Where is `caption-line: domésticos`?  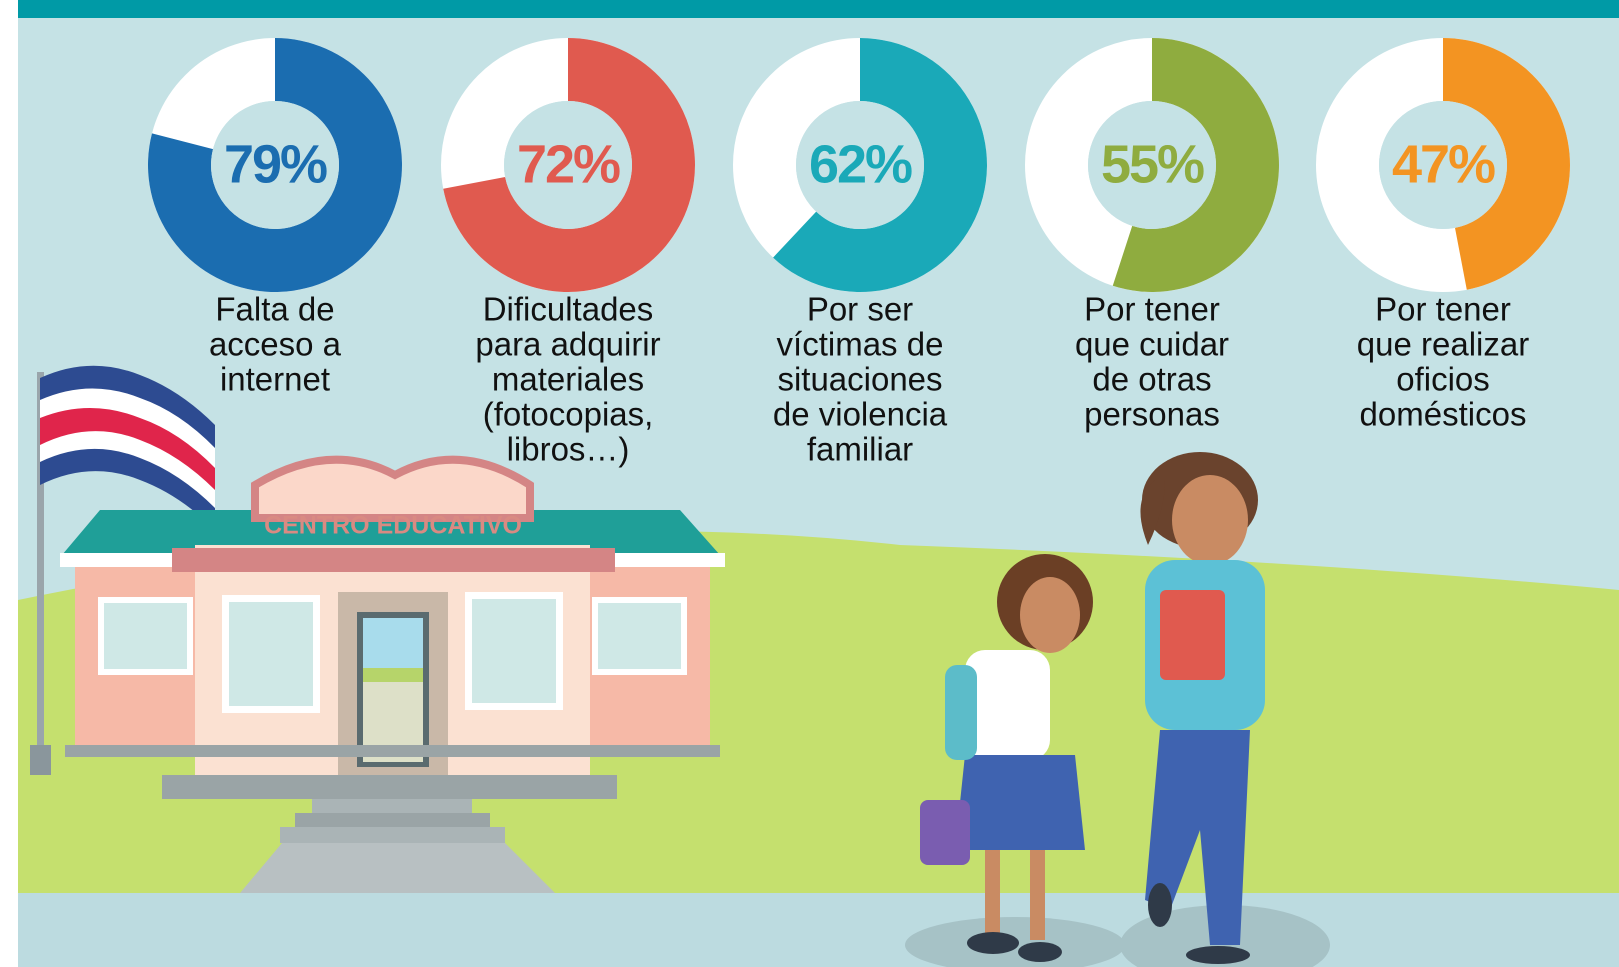
caption-line: domésticos is located at coordinates (1443, 414).